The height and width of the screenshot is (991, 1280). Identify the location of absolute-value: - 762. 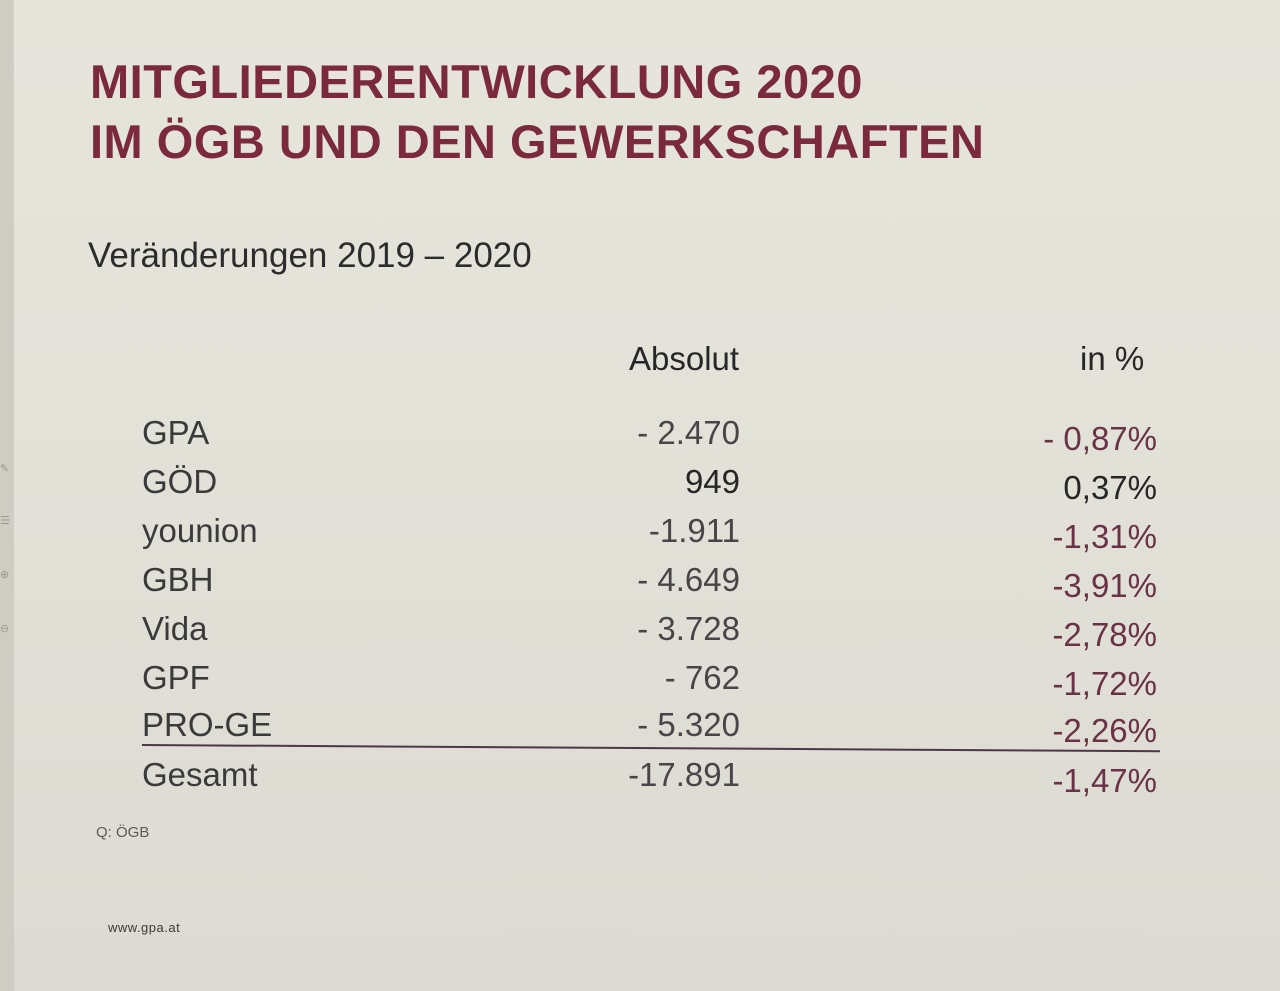
(702, 677).